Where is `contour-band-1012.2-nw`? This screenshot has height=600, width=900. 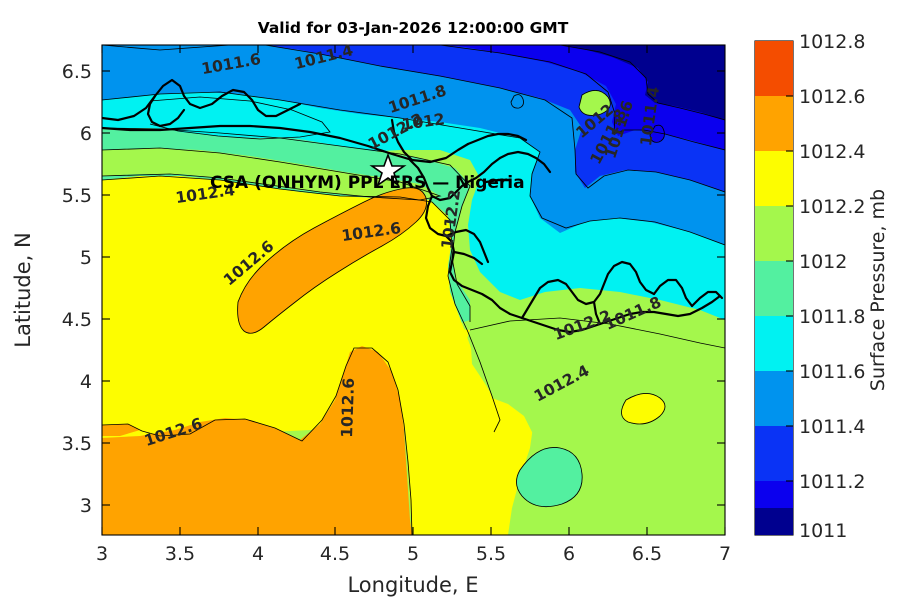
contour-band-1012.2-nw is located at coordinates (271, 174).